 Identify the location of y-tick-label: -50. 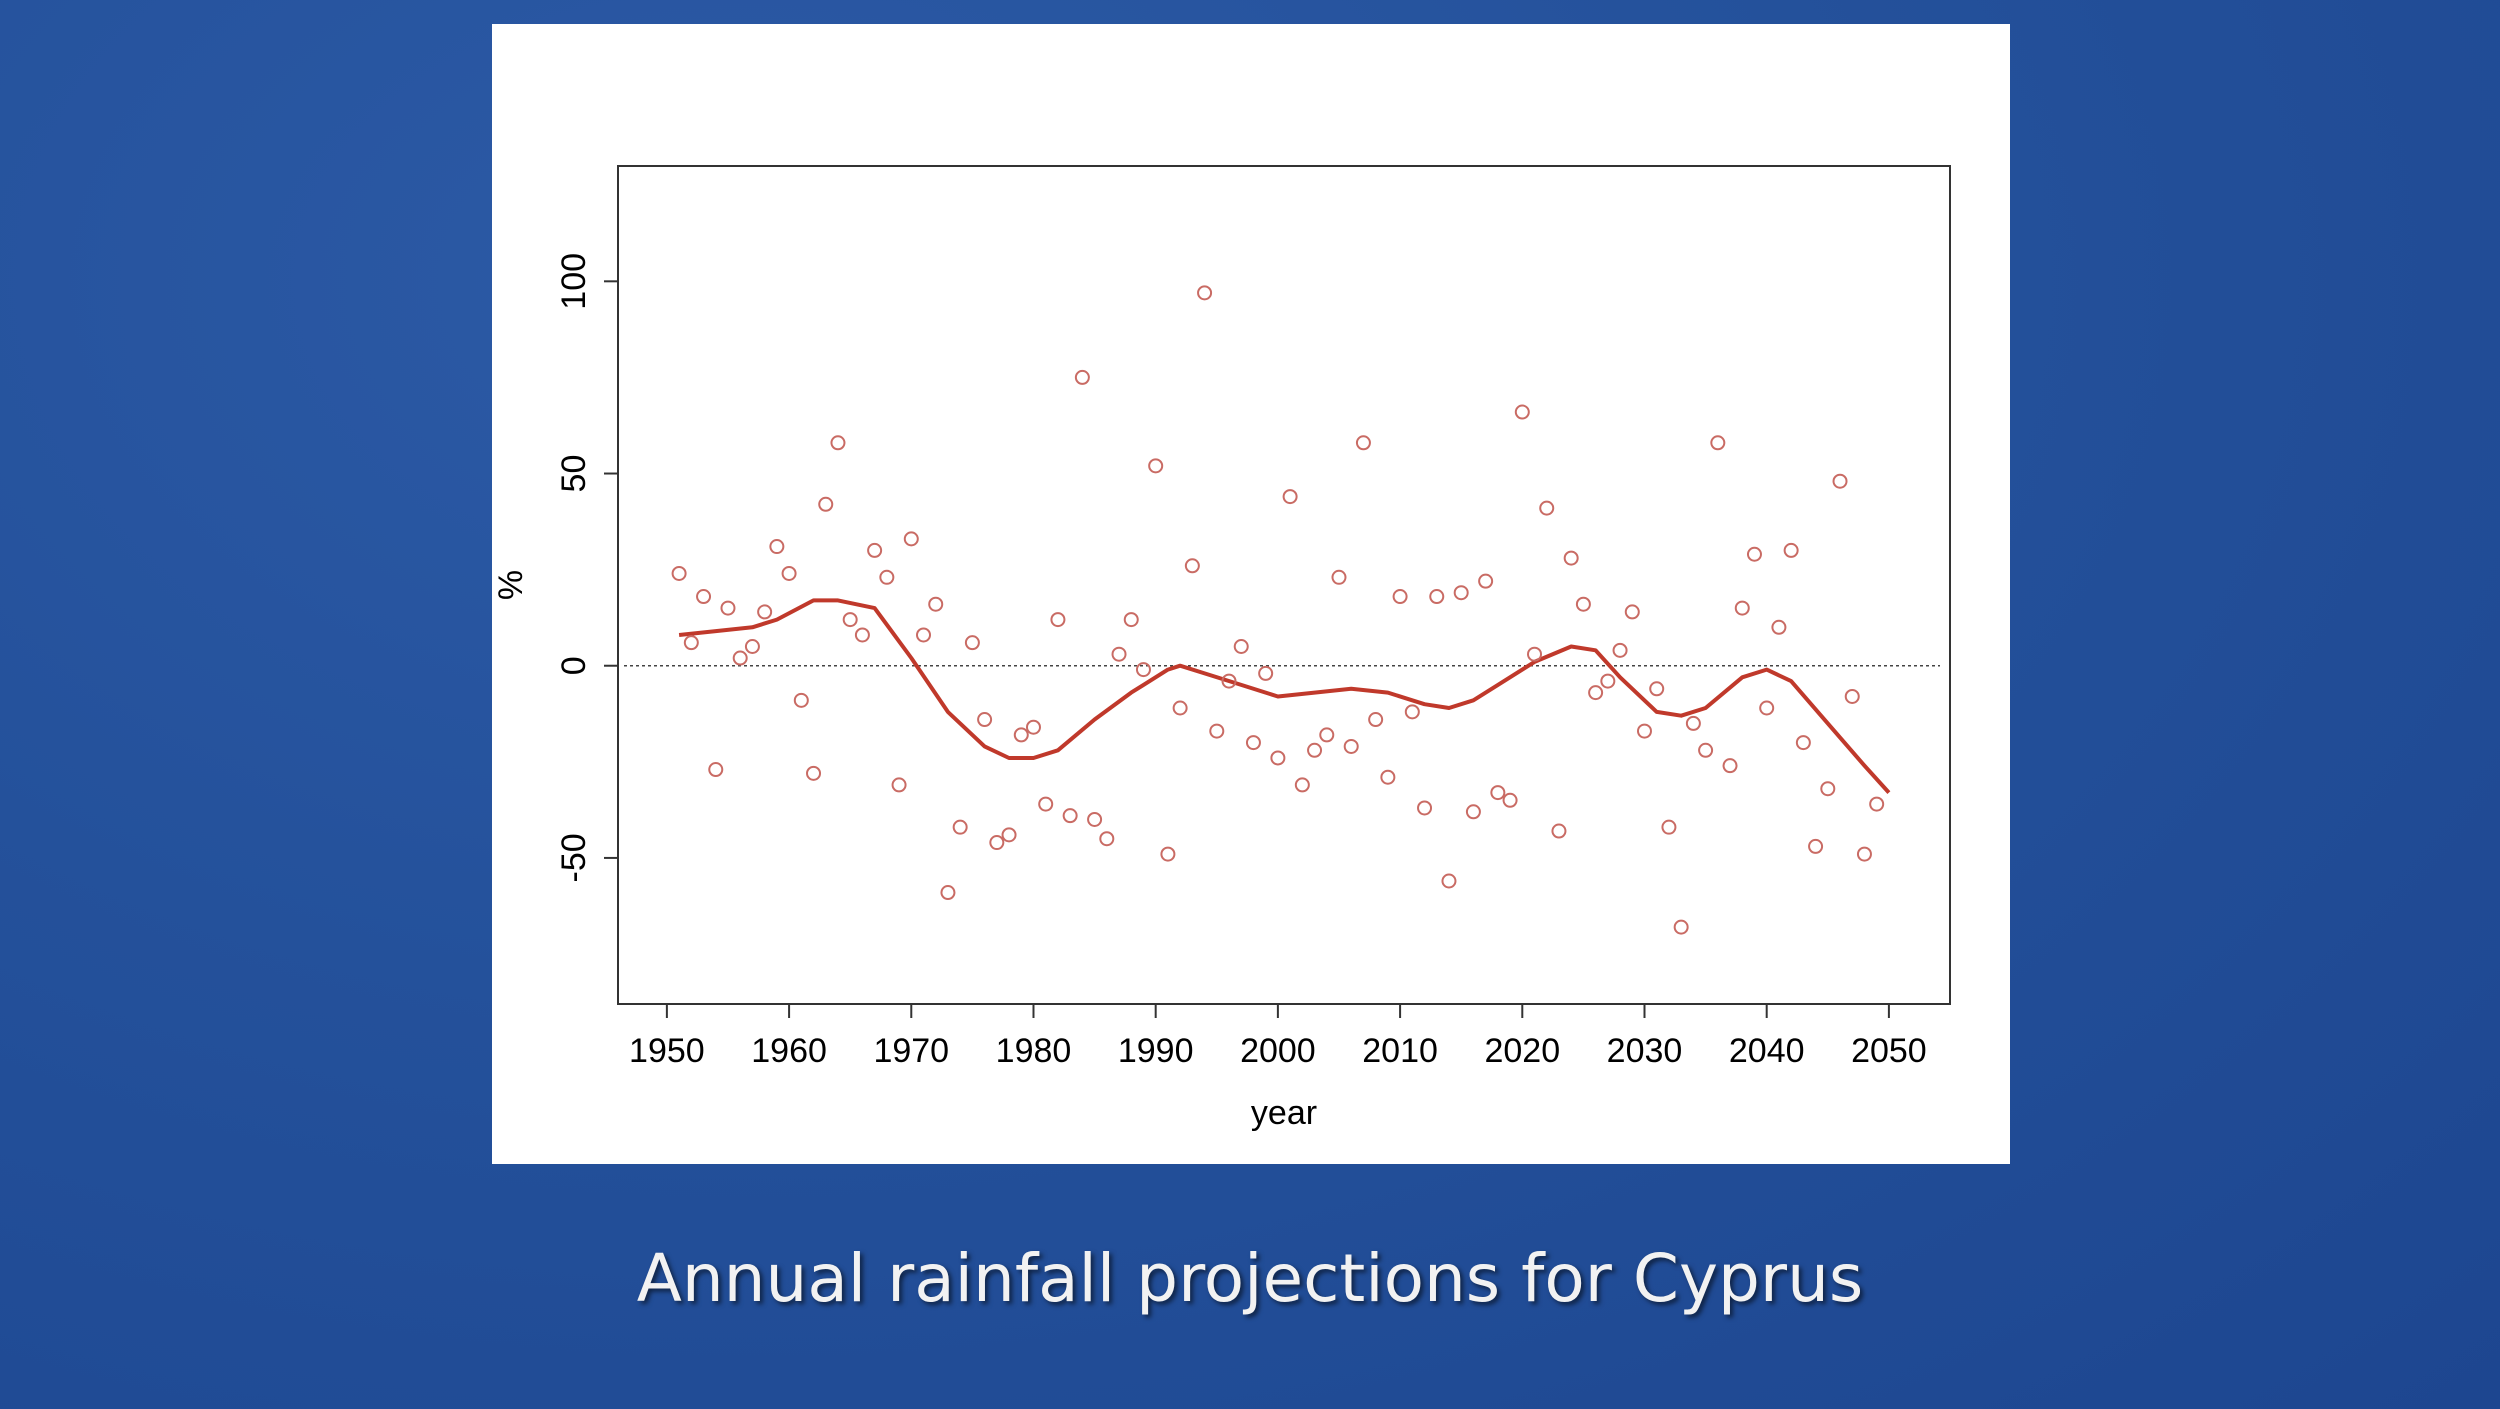
(574, 857).